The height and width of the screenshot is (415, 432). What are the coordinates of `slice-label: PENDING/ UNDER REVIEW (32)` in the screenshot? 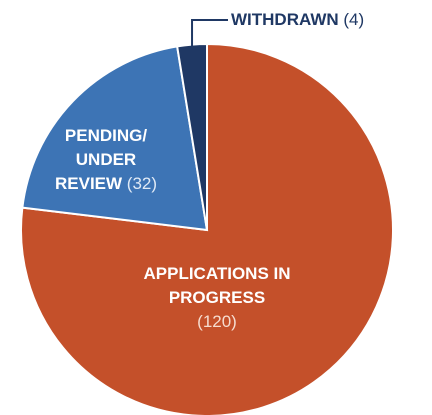 It's located at (106, 160).